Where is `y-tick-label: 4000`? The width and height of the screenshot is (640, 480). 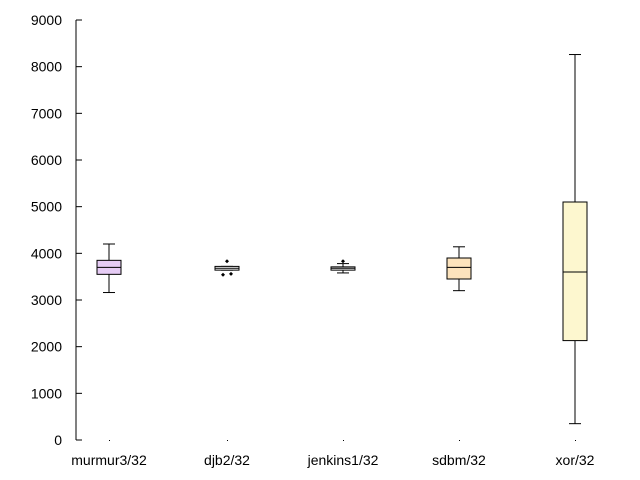
y-tick-label: 4000 is located at coordinates (46, 253).